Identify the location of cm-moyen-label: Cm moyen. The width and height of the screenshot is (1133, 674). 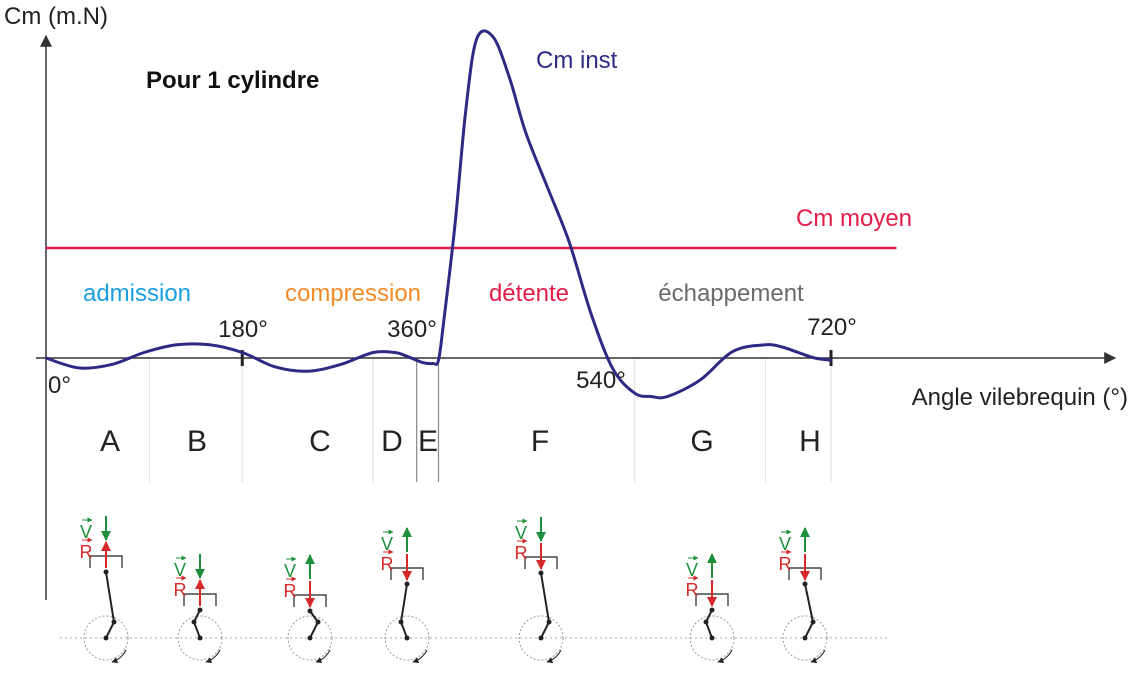
(854, 218).